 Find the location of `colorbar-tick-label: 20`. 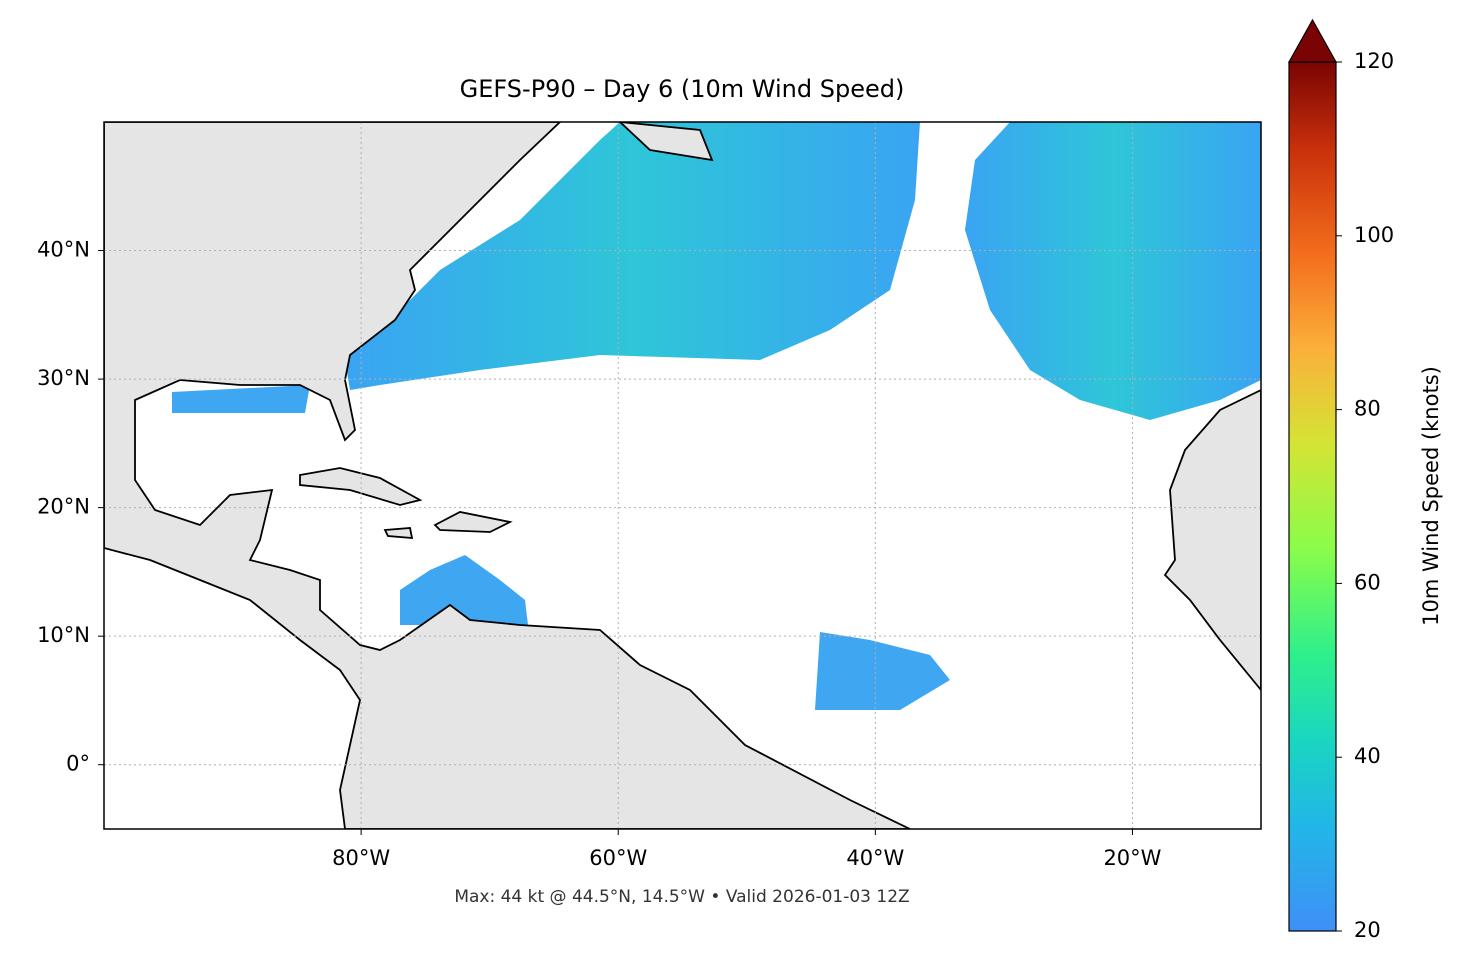

colorbar-tick-label: 20 is located at coordinates (1367, 930).